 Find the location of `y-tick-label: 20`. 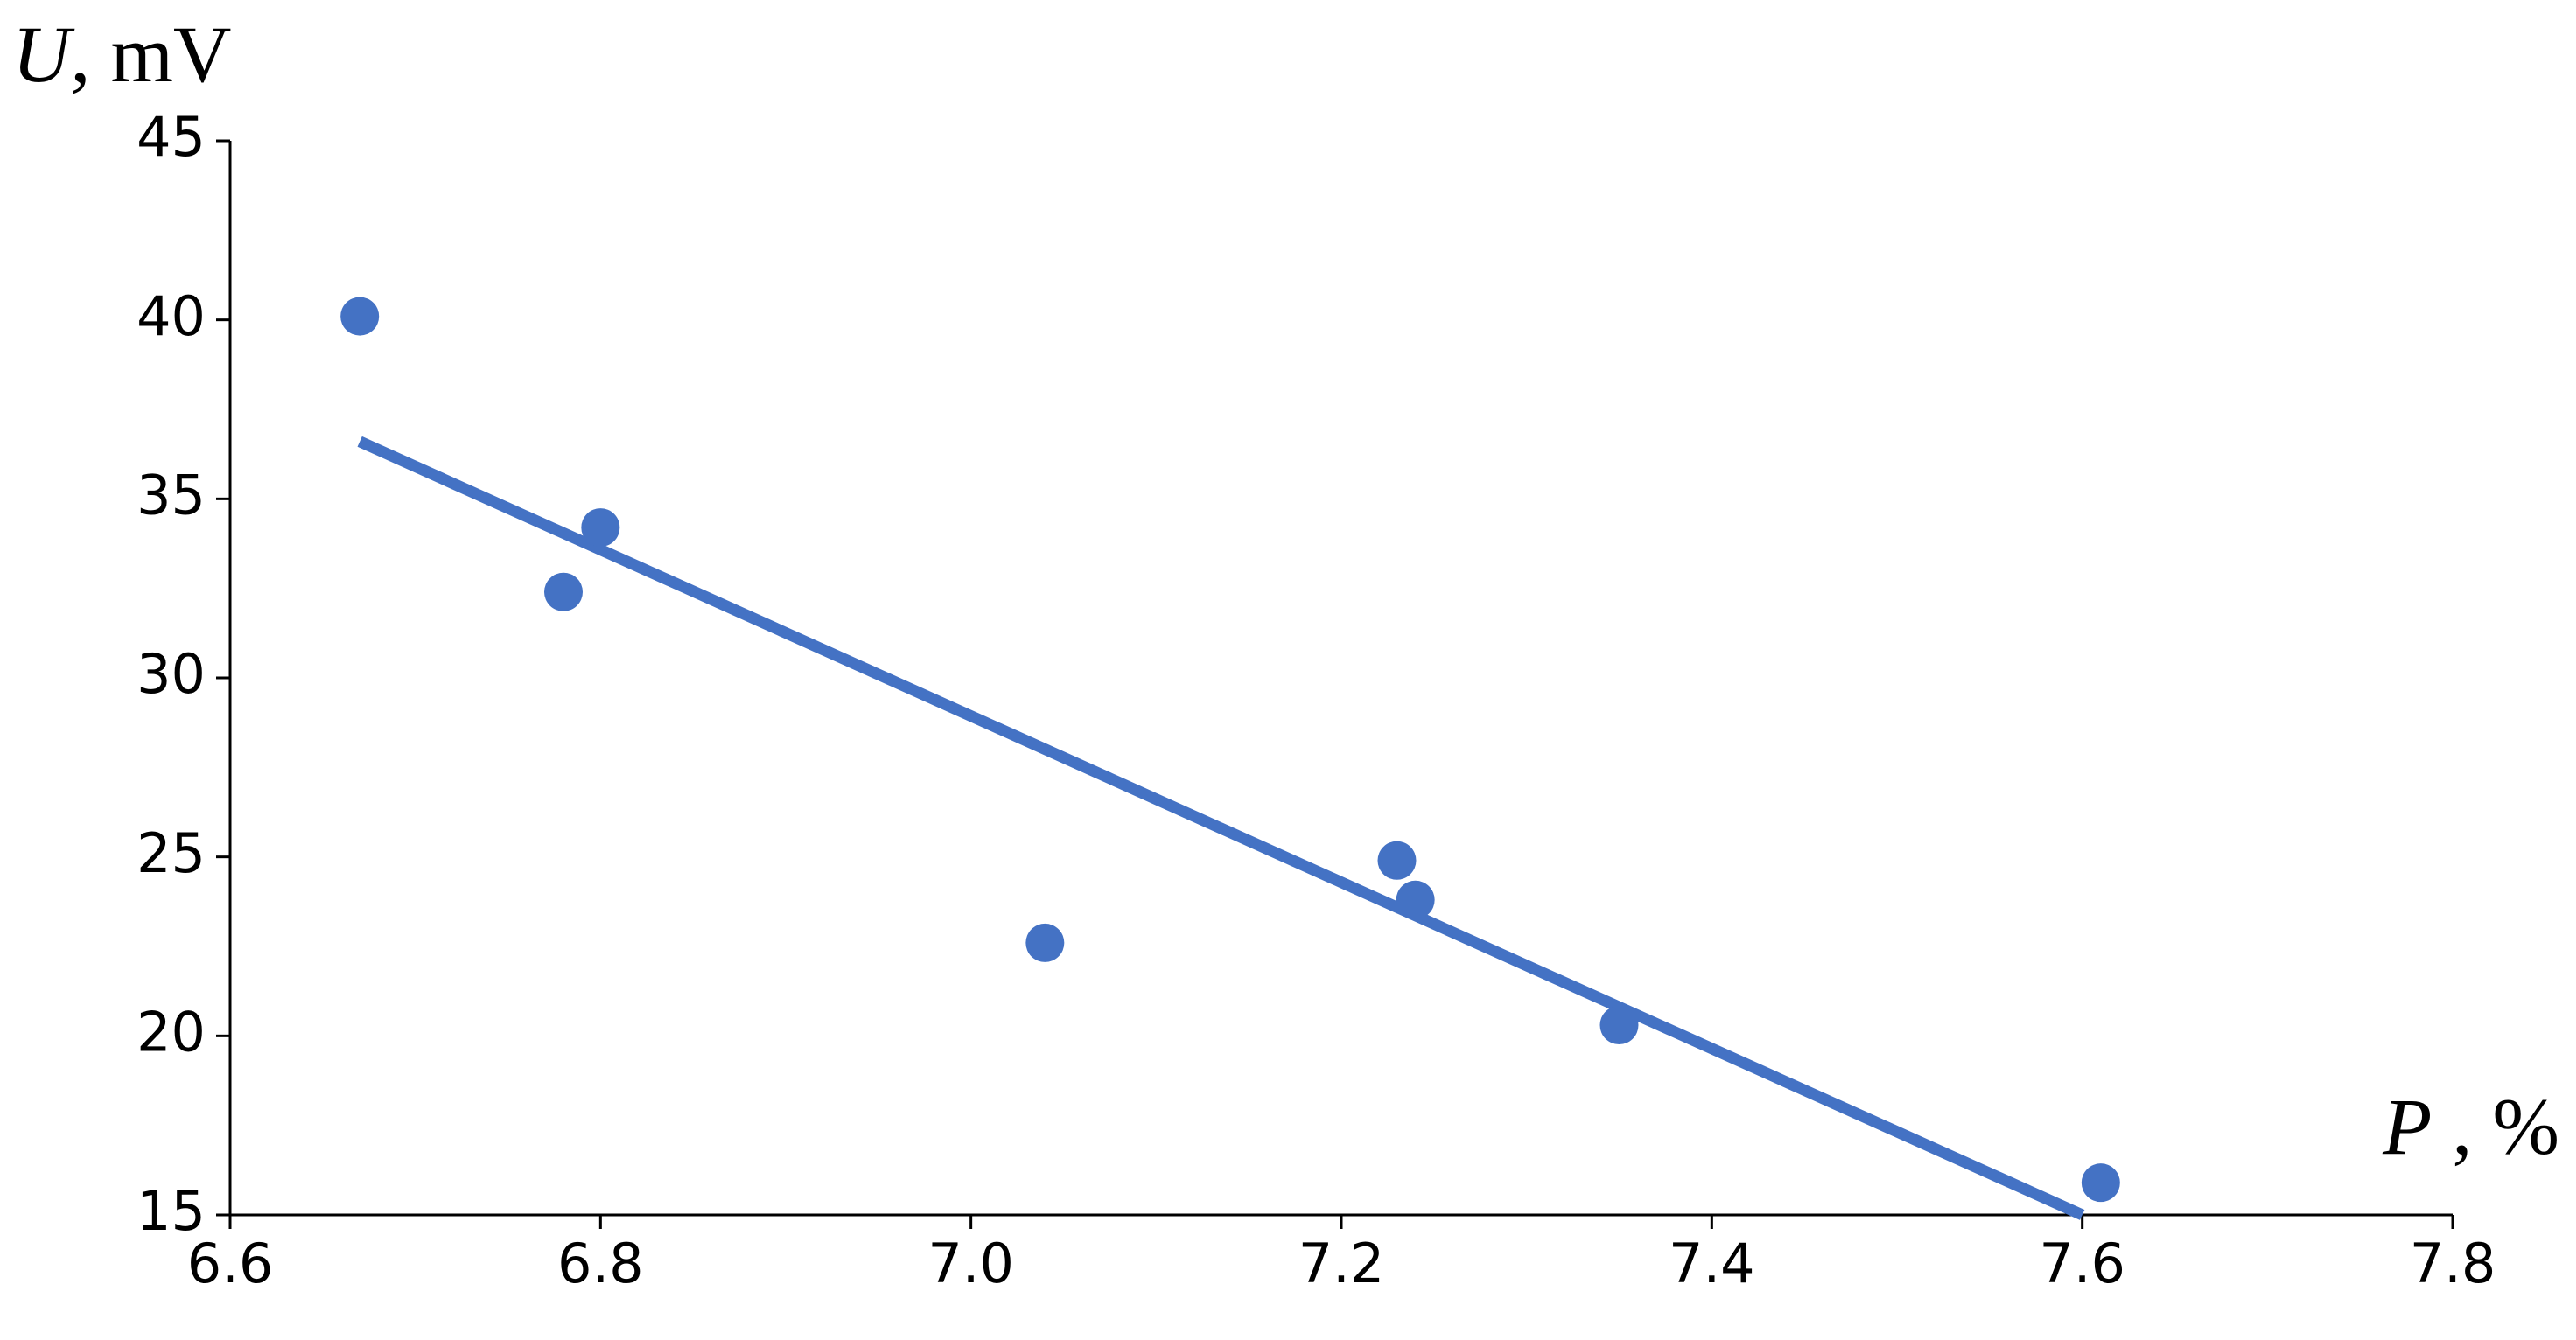

y-tick-label: 20 is located at coordinates (171, 1032).